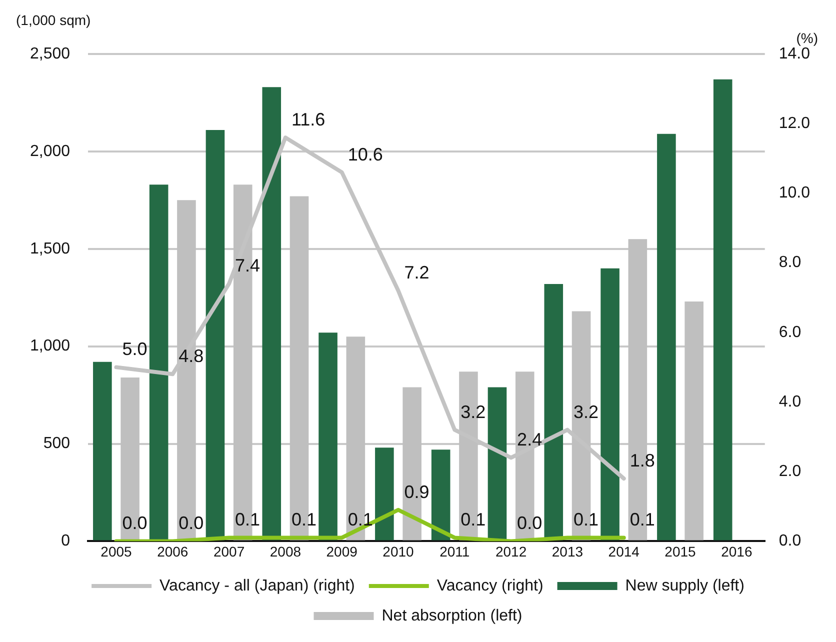 The image size is (836, 642). Describe the element at coordinates (417, 492) in the screenshot. I see `data-label: 0.9` at that location.